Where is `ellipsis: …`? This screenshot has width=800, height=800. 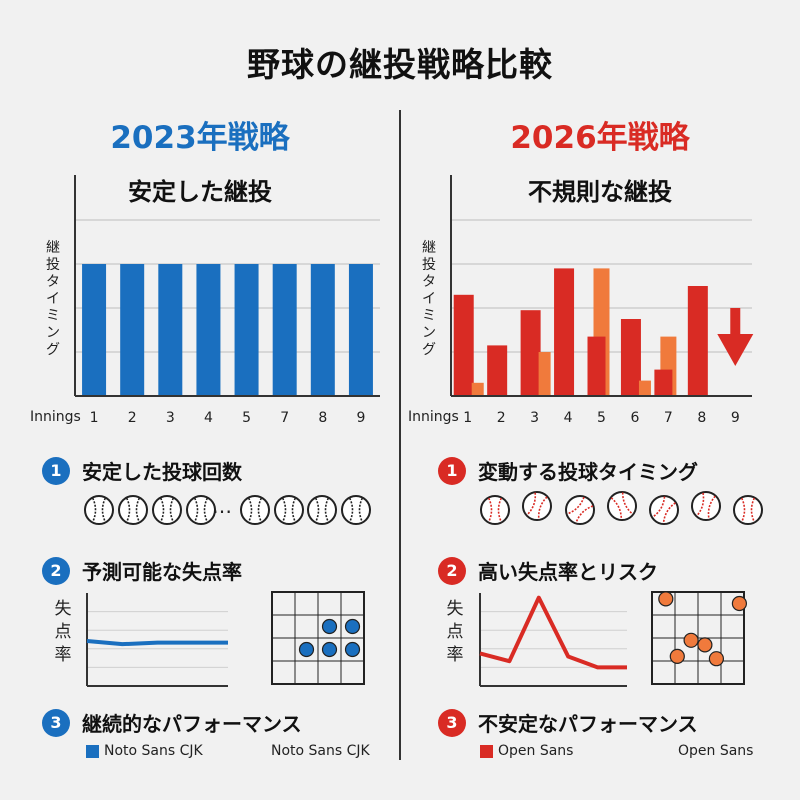
ellipsis: … is located at coordinates (222, 506).